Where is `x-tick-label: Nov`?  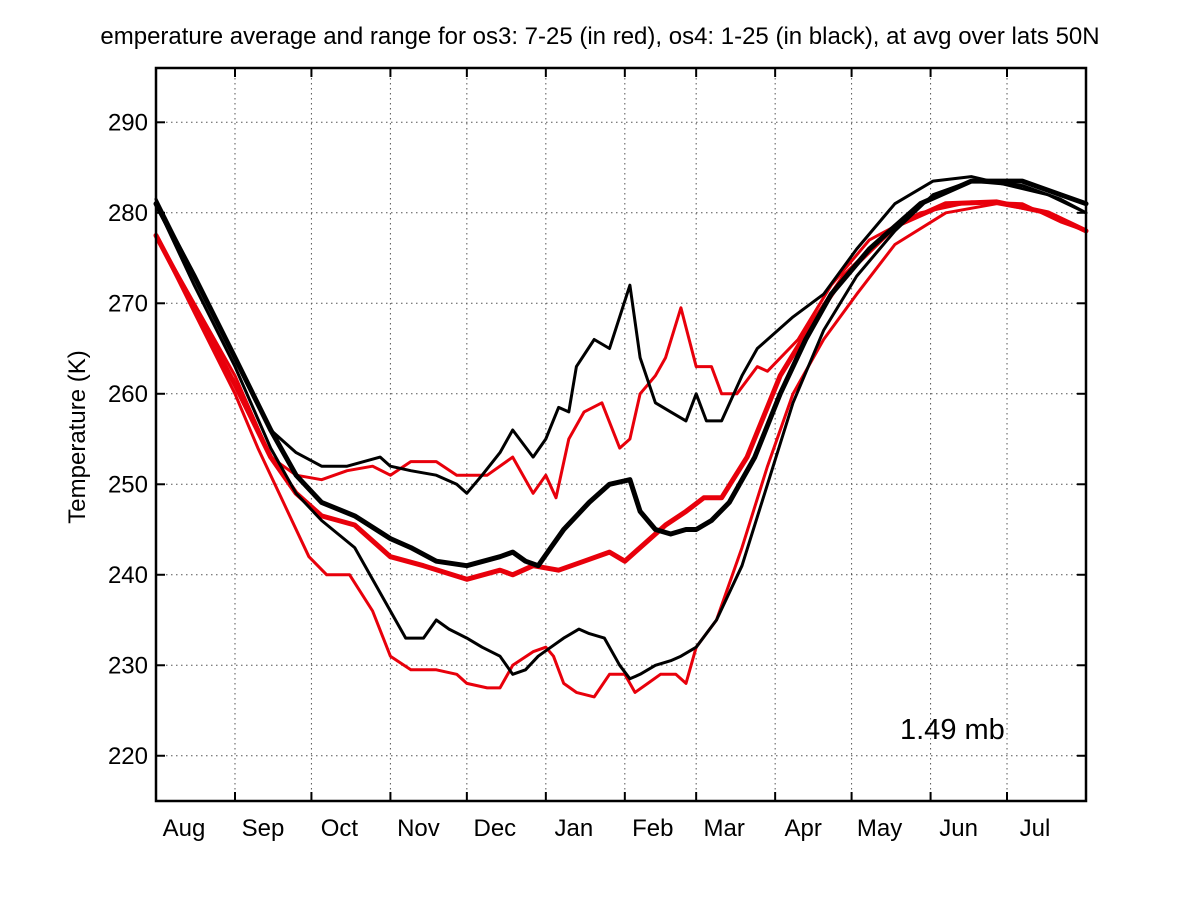 x-tick-label: Nov is located at coordinates (418, 828).